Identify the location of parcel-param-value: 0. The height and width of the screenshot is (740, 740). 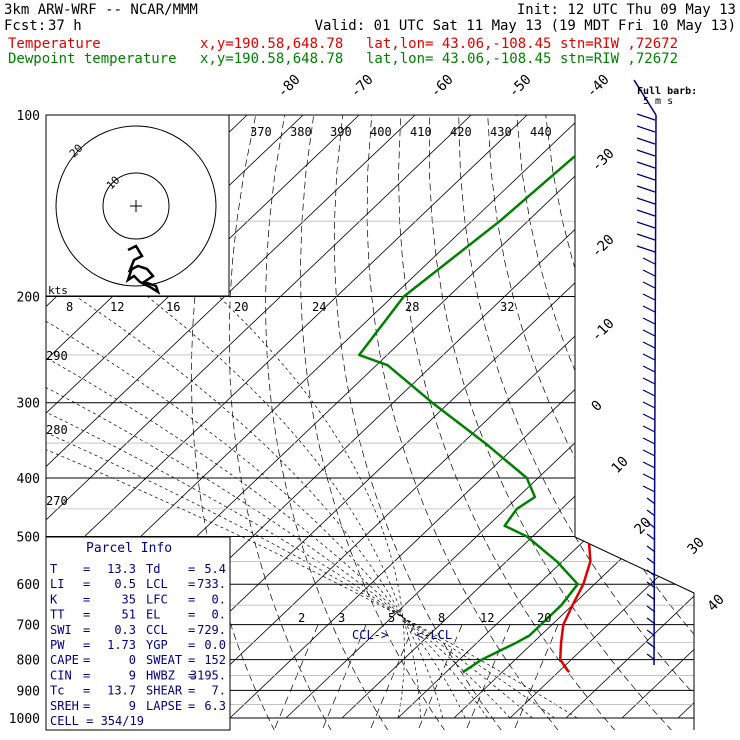
(132, 660).